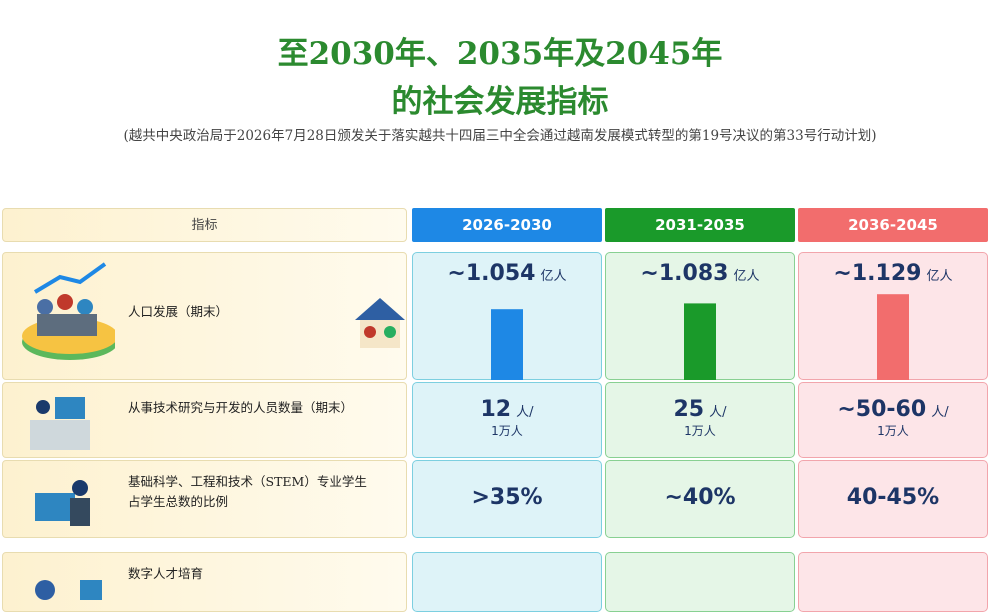  Describe the element at coordinates (491, 273) in the screenshot. I see `value-label: ~1.054` at that location.